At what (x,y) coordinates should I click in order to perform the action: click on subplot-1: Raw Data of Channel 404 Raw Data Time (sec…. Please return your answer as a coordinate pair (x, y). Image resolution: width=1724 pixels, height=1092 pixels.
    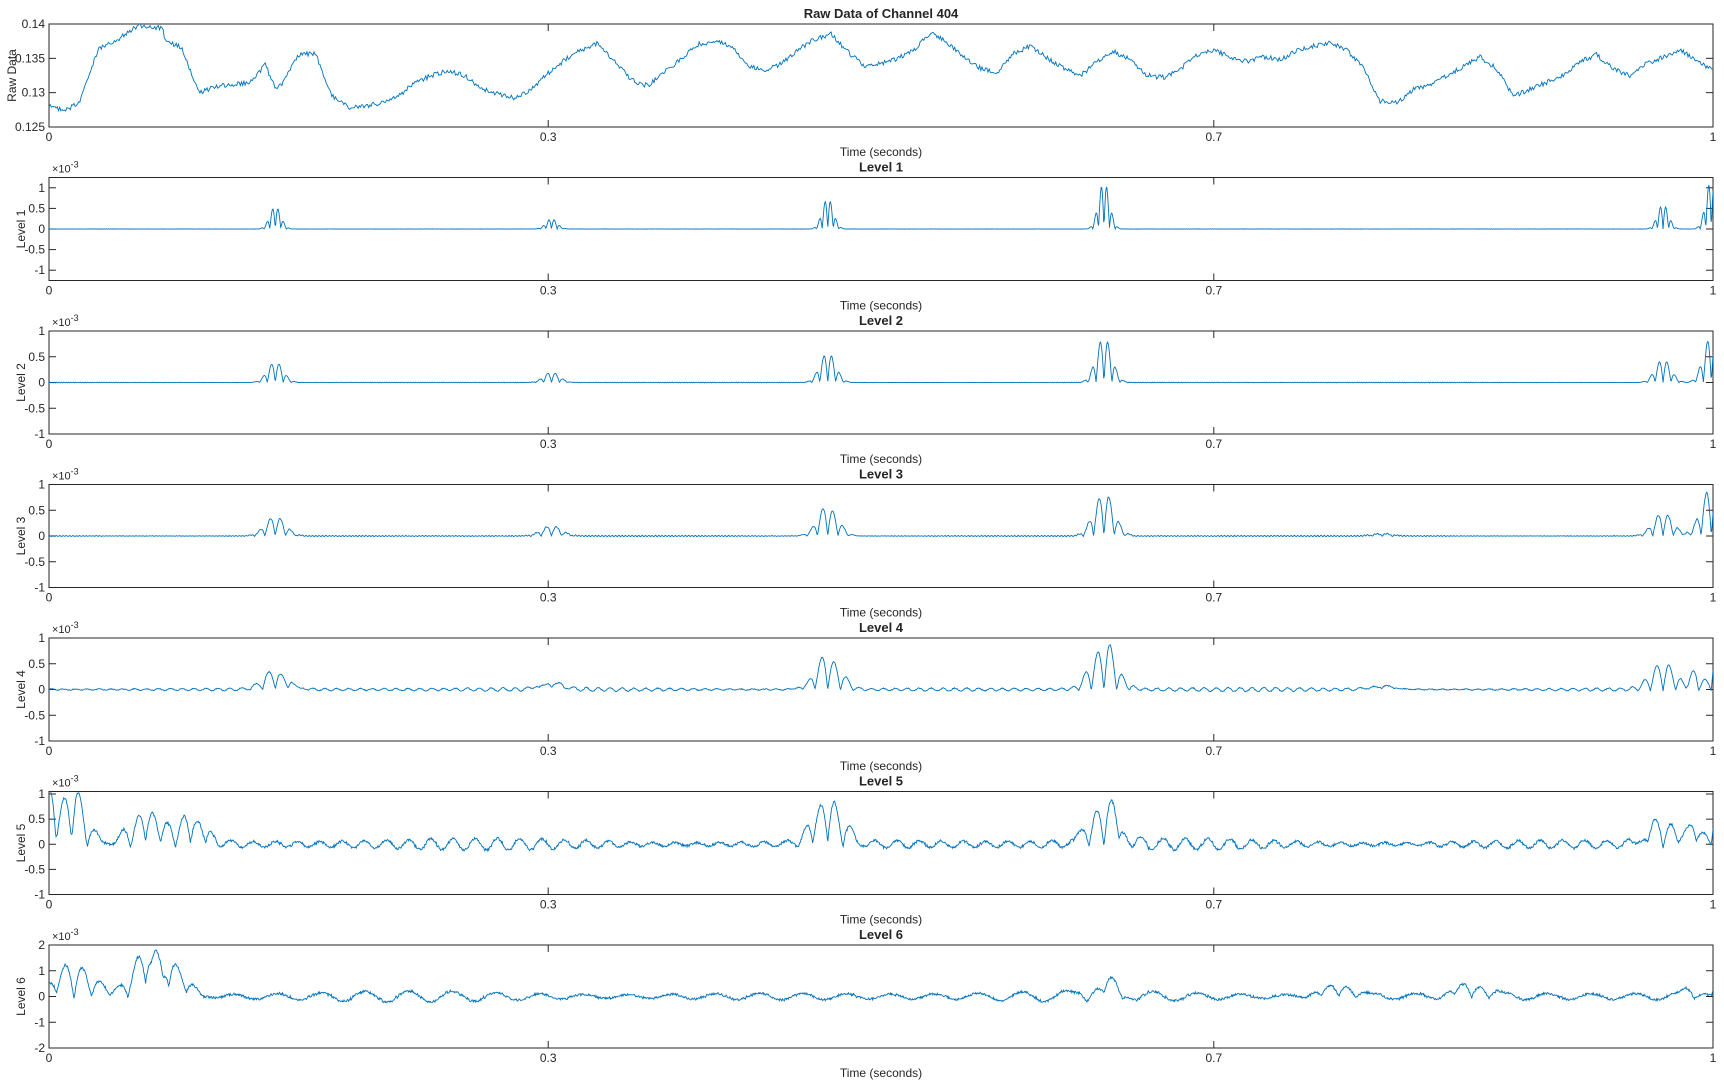
    Looking at the image, I should click on (861, 82).